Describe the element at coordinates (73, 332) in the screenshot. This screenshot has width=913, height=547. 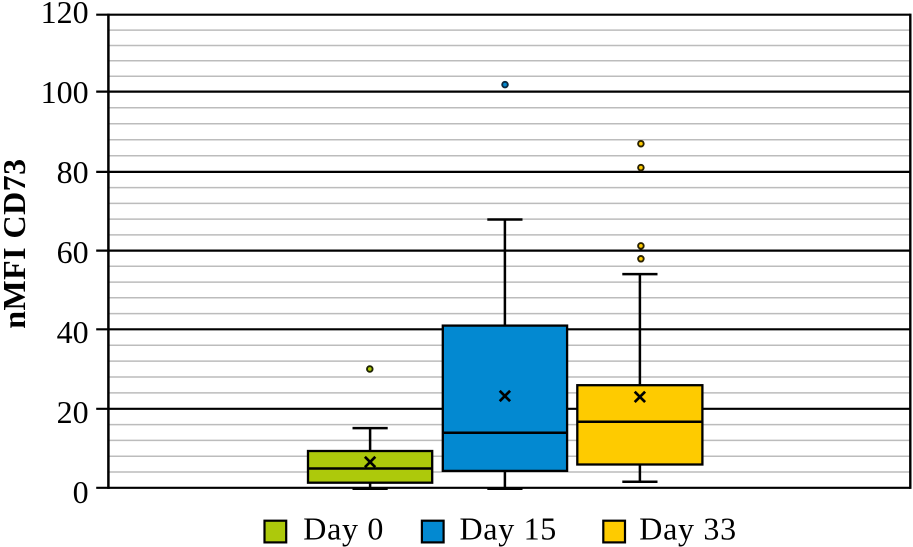
I see `svg-text: 40` at that location.